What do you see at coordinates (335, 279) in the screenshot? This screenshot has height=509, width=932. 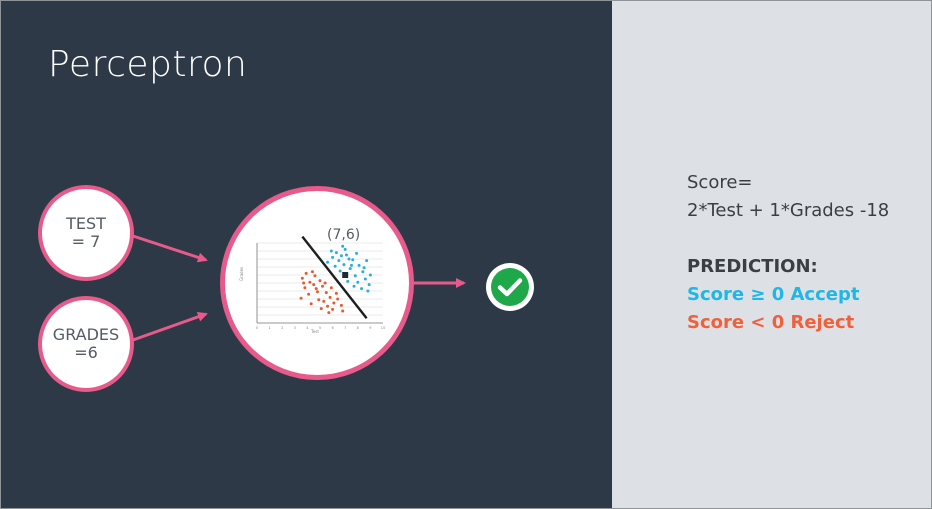 I see `plot-points` at bounding box center [335, 279].